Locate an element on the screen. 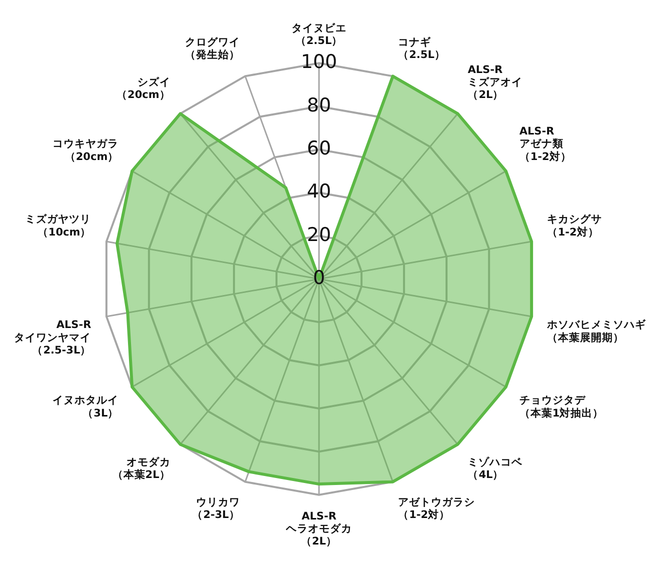  spoke-label: ミズガヤツリ（10cm） is located at coordinates (58, 225).